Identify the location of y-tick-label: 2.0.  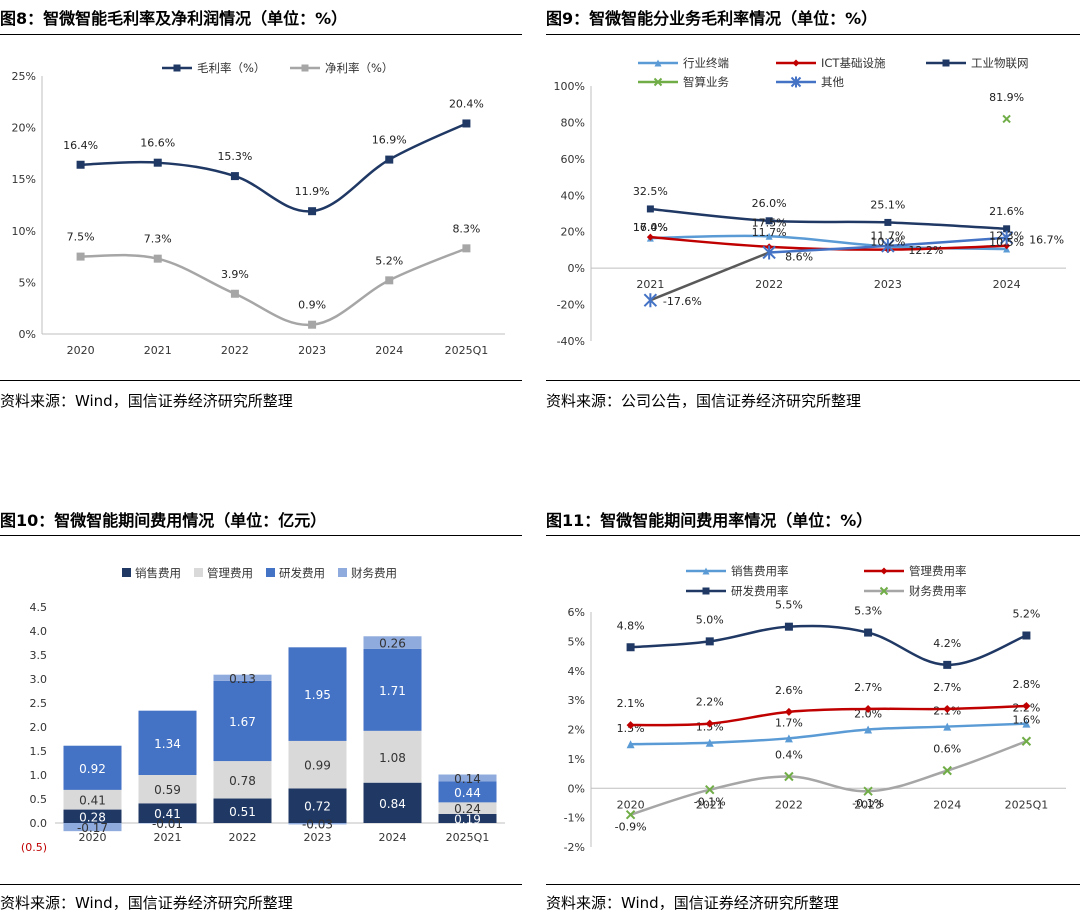
(39, 727).